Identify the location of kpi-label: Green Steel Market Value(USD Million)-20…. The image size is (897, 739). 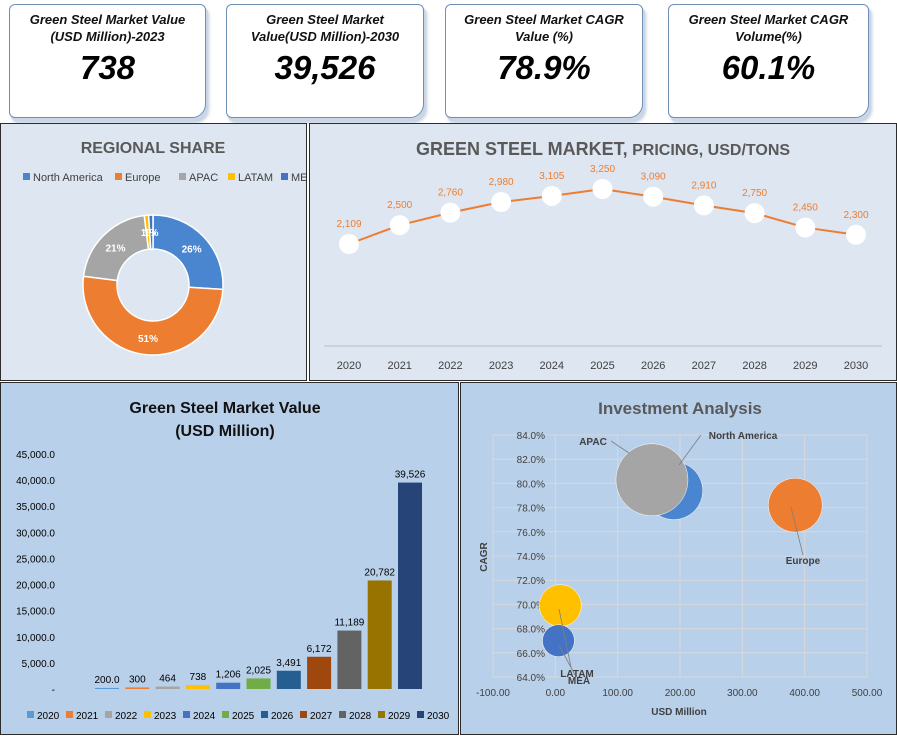
(325, 28).